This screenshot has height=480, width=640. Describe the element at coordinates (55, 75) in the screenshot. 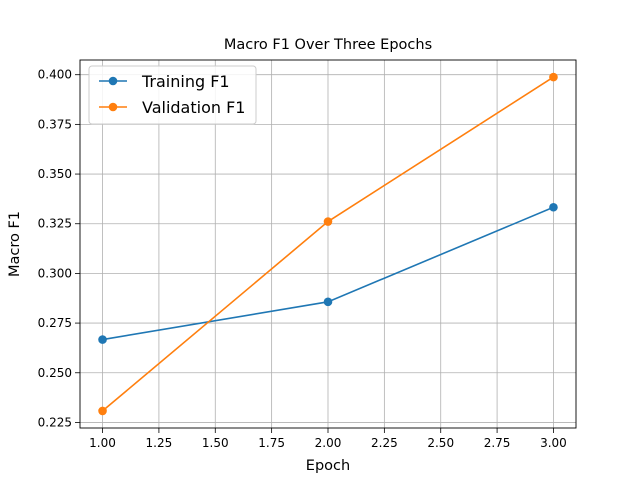

I see `y-tick-label: 0.400` at that location.